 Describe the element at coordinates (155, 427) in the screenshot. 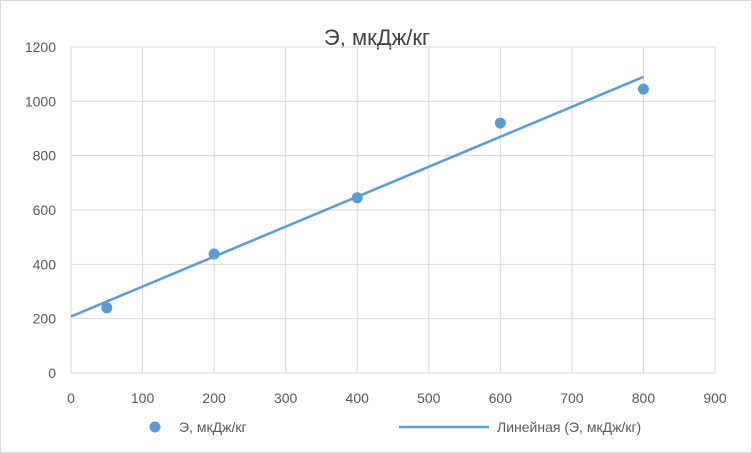

I see `legend-marker-icon` at that location.